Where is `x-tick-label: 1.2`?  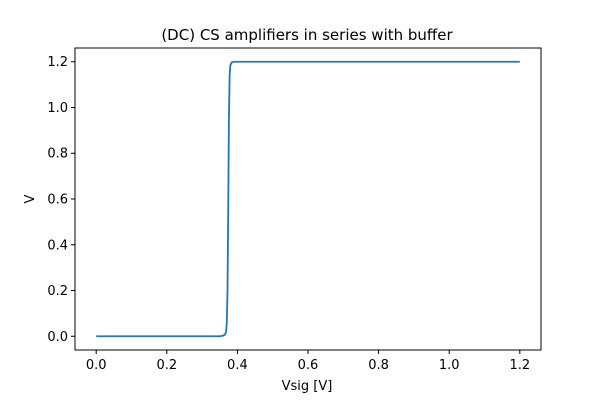 x-tick-label: 1.2 is located at coordinates (519, 365).